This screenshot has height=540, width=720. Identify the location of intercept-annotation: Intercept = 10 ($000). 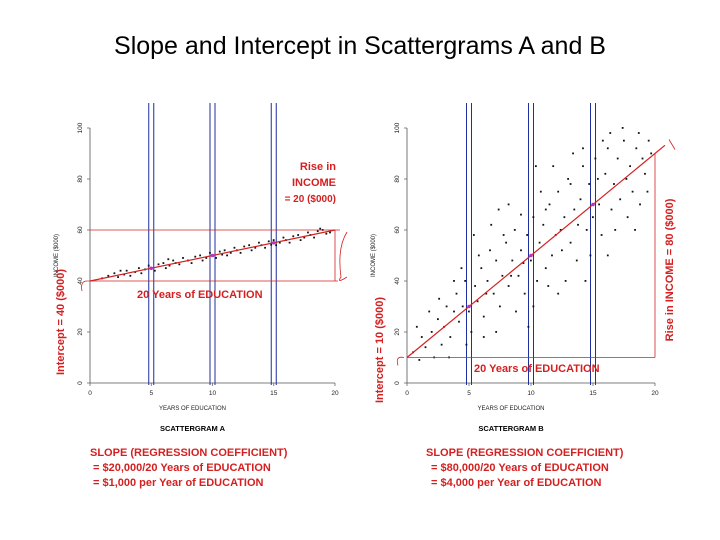
(380, 350).